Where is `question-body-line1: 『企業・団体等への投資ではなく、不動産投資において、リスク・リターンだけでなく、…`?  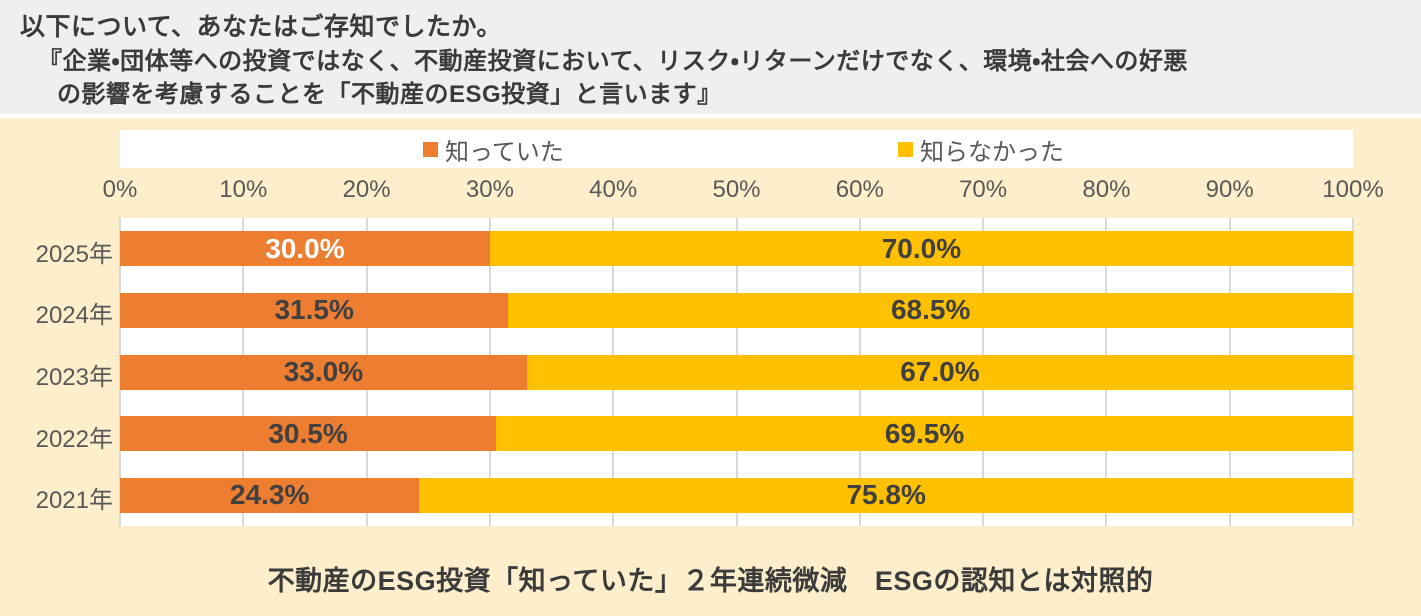 question-body-line1: 『企業・団体等への投資ではなく、不動産投資において、リスク・リターンだけでなく、… is located at coordinates (613, 61).